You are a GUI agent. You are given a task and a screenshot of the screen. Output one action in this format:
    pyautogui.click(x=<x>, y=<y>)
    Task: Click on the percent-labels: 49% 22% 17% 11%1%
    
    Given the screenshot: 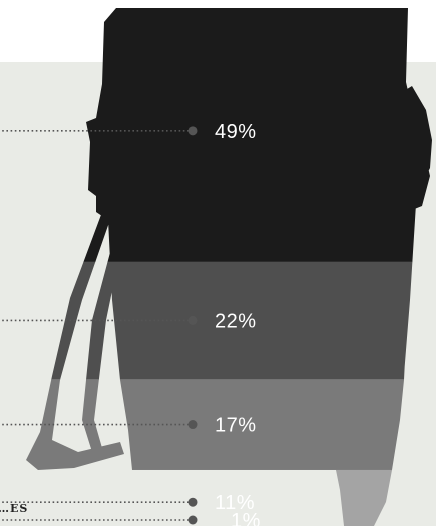 What is the action you would take?
    pyautogui.click(x=238, y=323)
    